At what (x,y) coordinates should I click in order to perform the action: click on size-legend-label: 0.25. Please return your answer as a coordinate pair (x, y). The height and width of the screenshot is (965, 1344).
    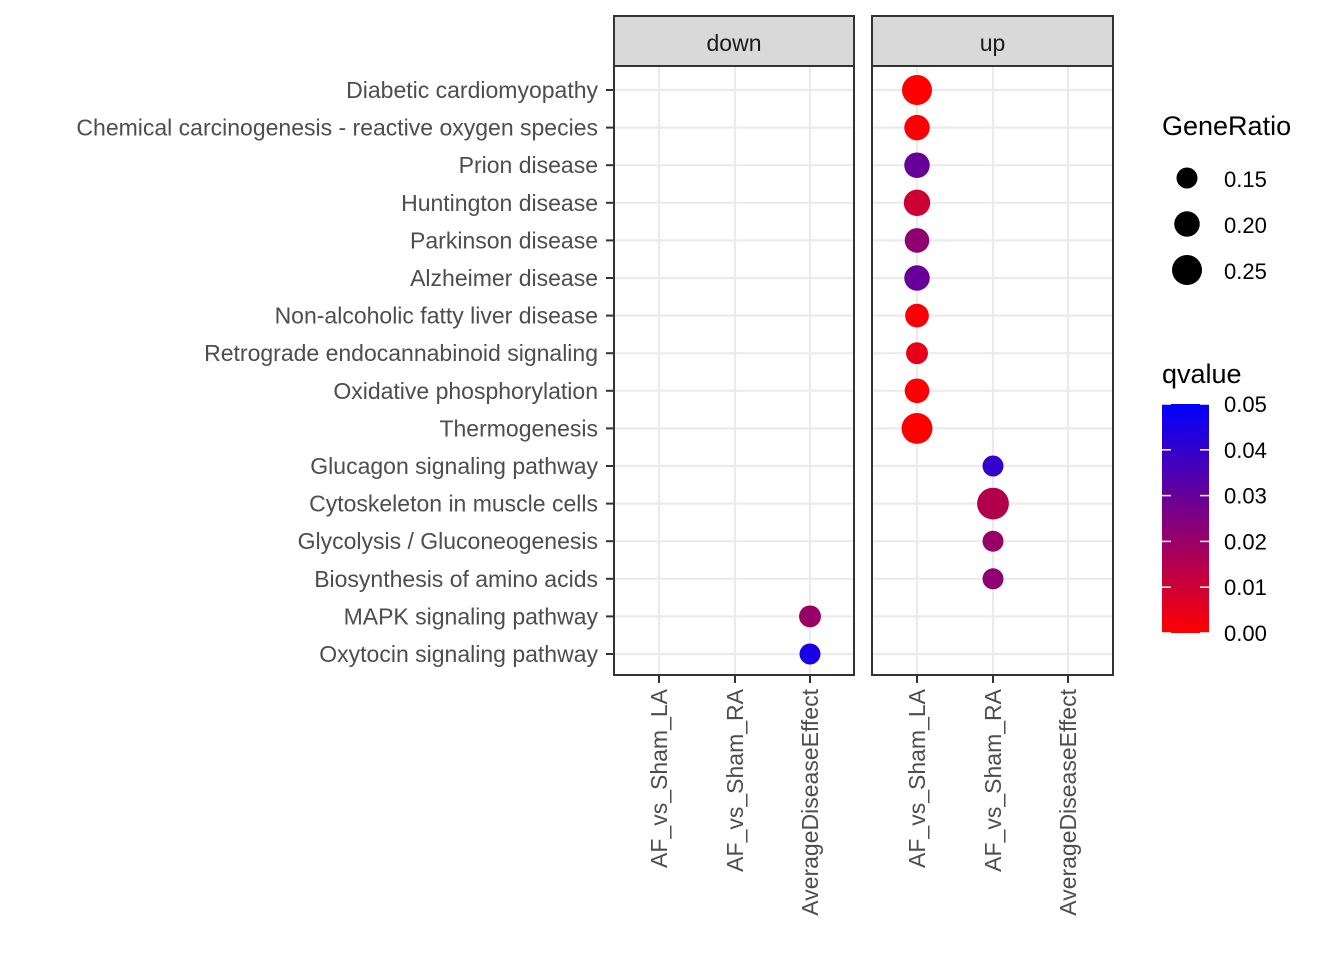
    Looking at the image, I should click on (1245, 271).